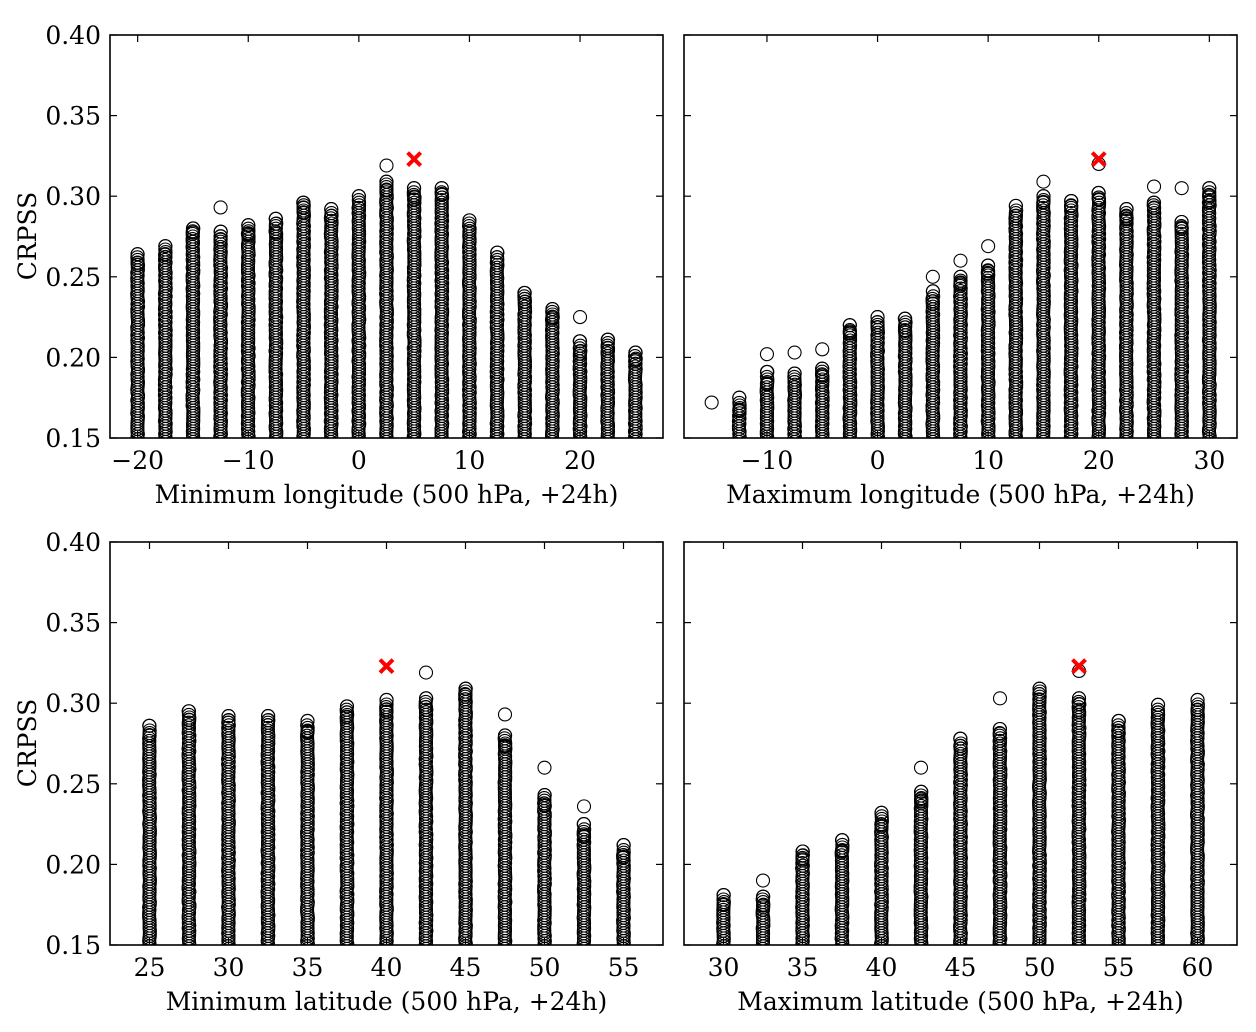 This screenshot has width=1256, height=1032. What do you see at coordinates (470, 460) in the screenshot?
I see `x-tick-label: 10` at bounding box center [470, 460].